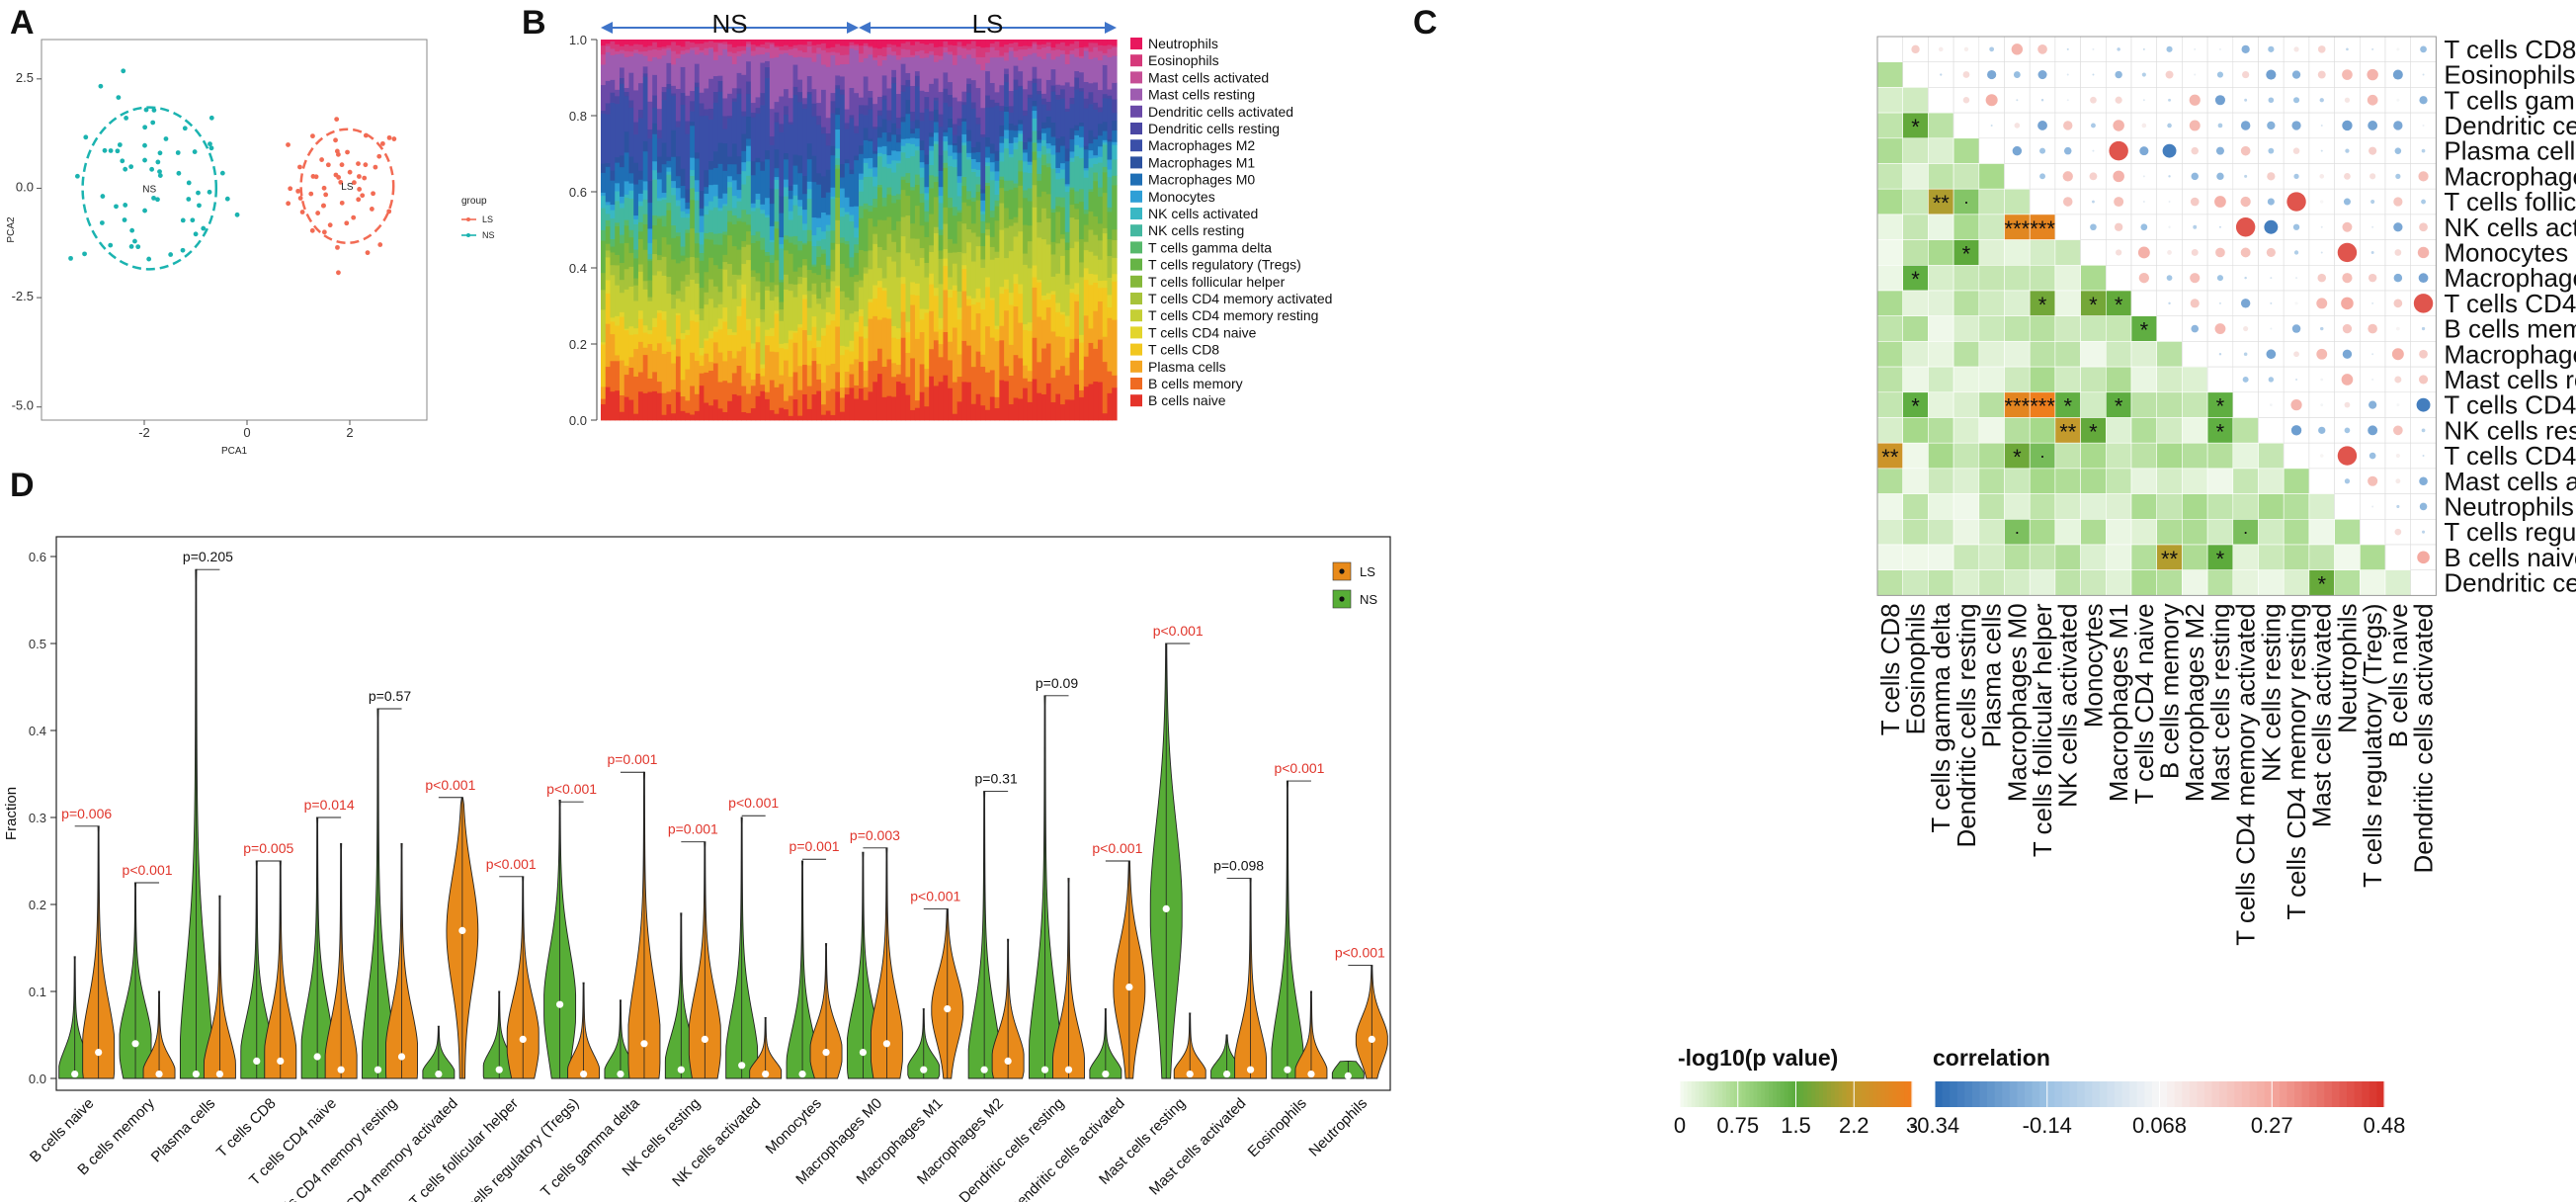 Image resolution: width=2576 pixels, height=1202 pixels. I want to click on significance-mark: **, so click(2170, 559).